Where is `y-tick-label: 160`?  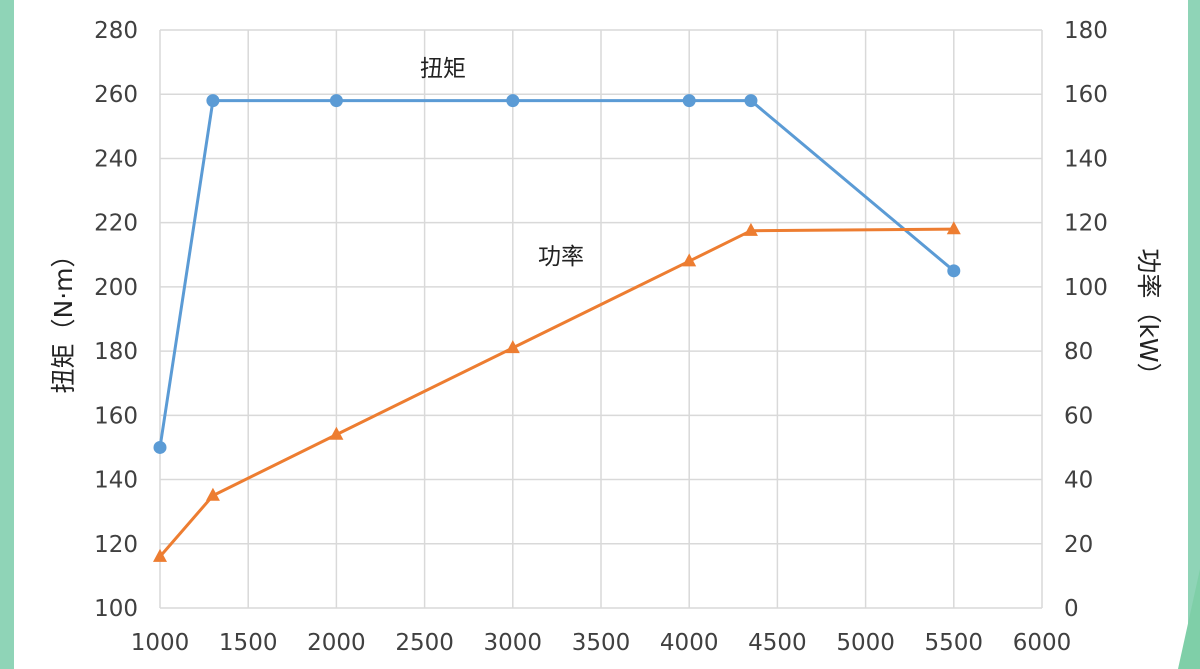 y-tick-label: 160 is located at coordinates (116, 416).